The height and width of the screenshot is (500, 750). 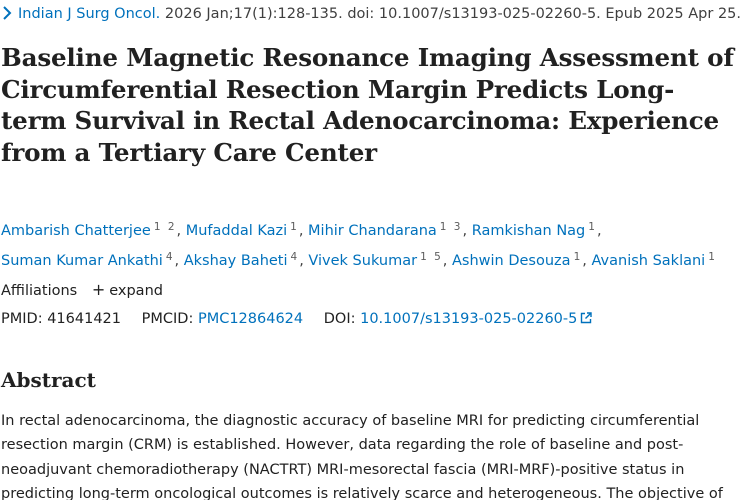 What do you see at coordinates (76, 231) in the screenshot?
I see `author-link: Ambarish Chatterjee` at bounding box center [76, 231].